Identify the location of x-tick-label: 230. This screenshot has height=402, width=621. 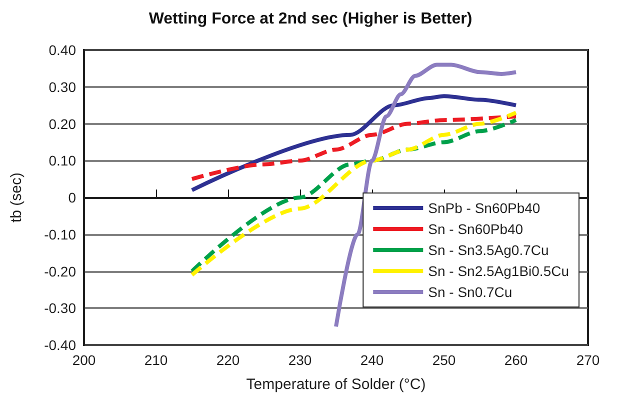
(300, 360).